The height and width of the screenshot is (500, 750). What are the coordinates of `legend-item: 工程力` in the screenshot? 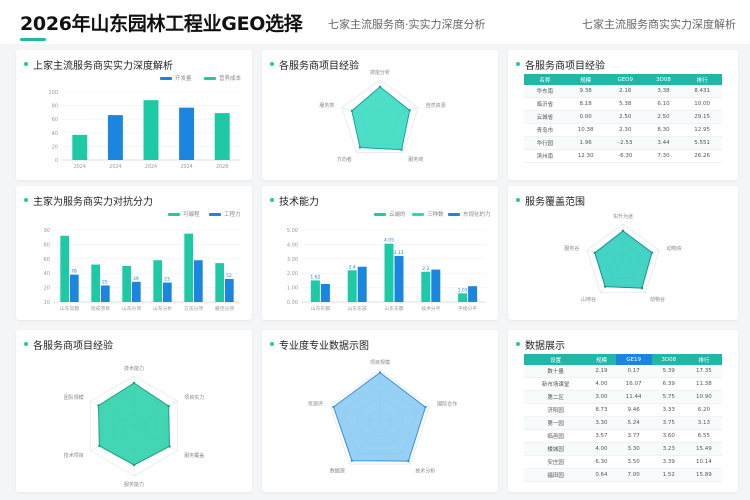 It's located at (225, 214).